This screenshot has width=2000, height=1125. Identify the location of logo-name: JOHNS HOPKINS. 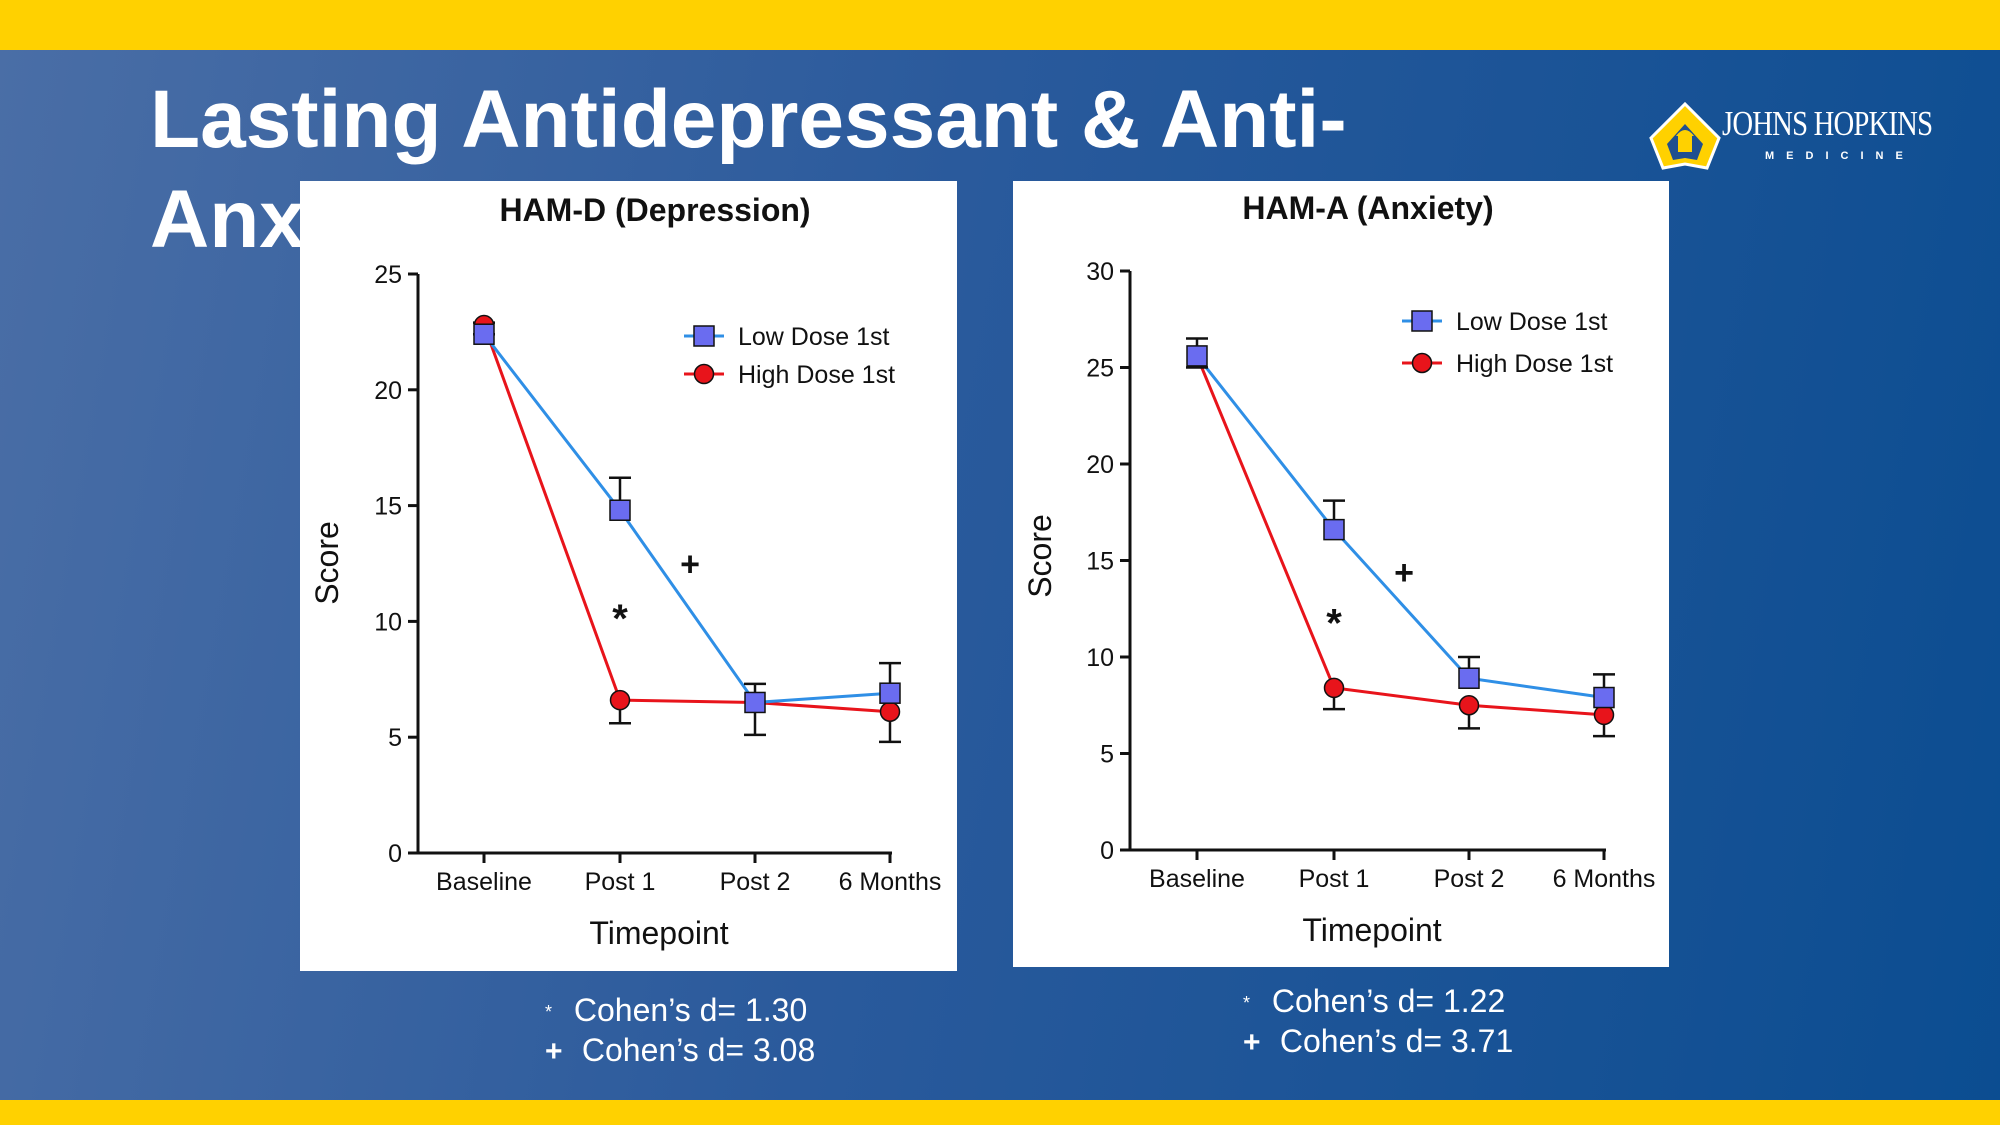
(1827, 123).